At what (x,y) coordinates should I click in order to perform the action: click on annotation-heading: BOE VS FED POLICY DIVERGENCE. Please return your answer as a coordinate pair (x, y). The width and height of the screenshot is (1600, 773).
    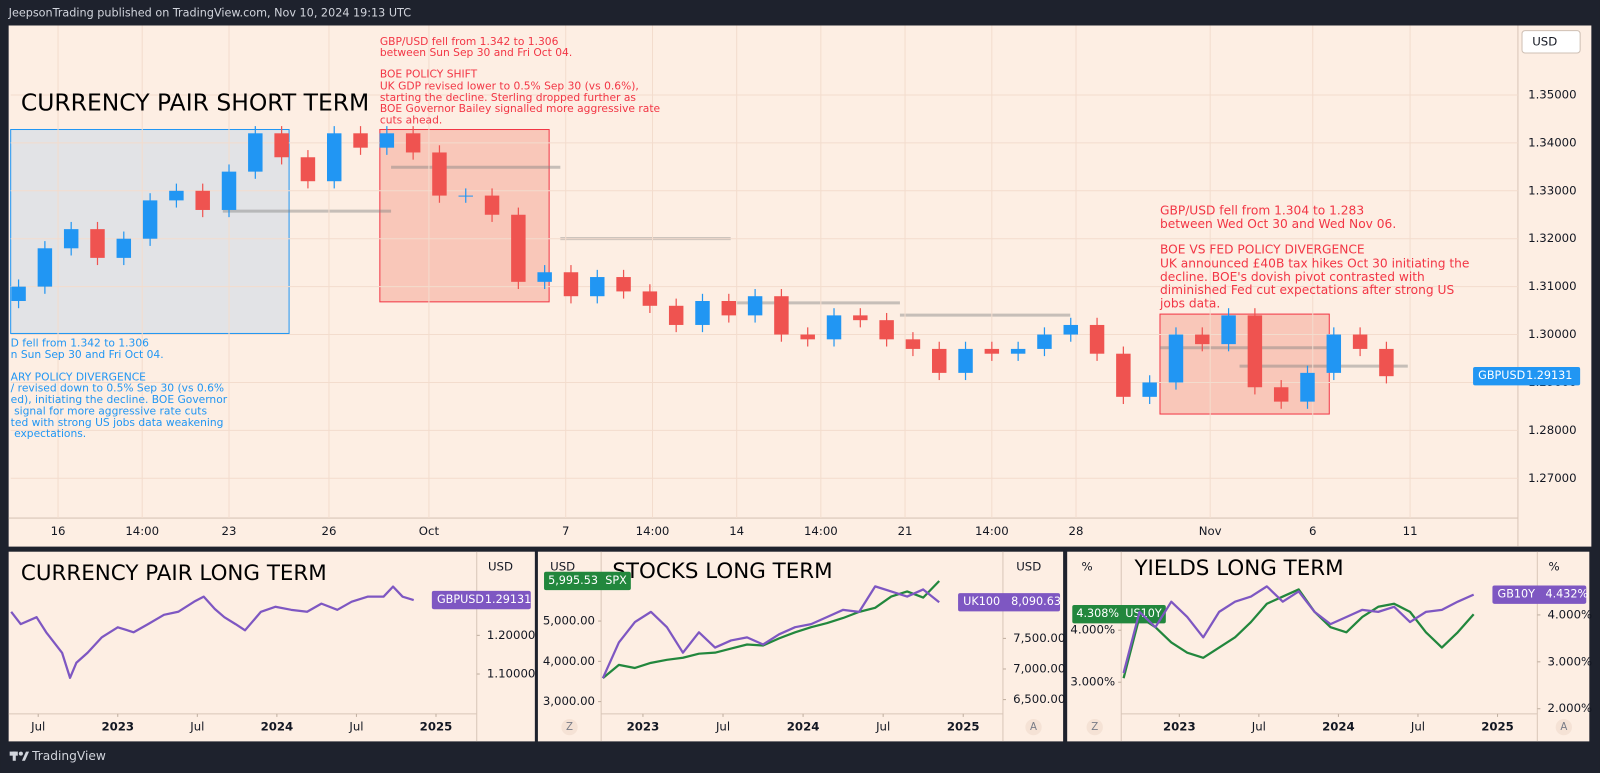
    Looking at the image, I should click on (1262, 249).